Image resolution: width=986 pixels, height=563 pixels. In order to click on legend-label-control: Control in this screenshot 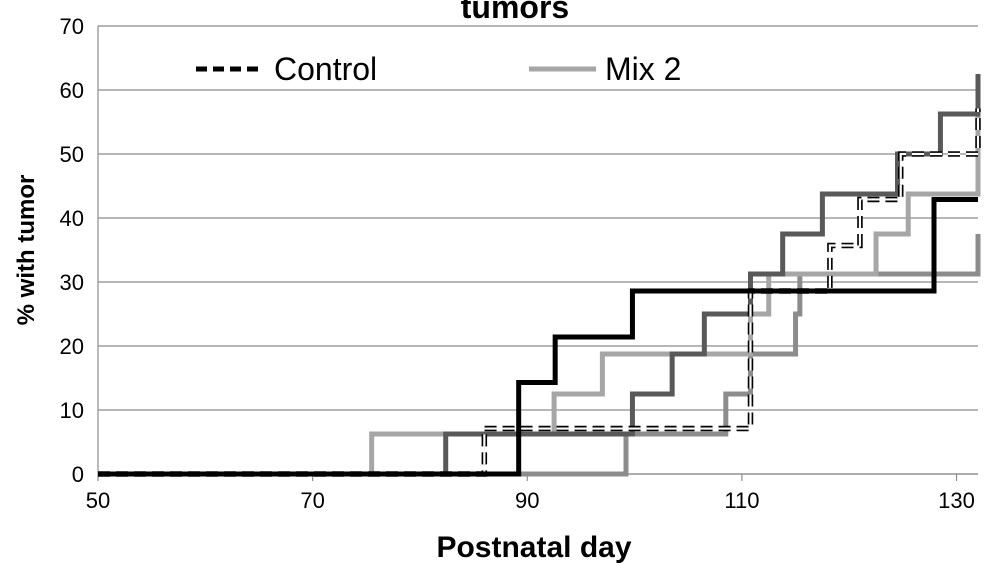, I will do `click(325, 69)`.